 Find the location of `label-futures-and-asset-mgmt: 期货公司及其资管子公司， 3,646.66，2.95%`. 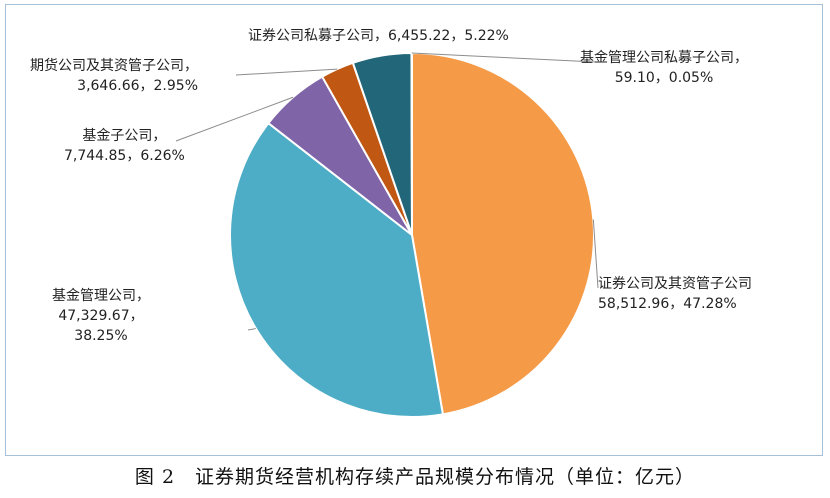

label-futures-and-asset-mgmt: 期货公司及其资管子公司， 3,646.66，2.95% is located at coordinates (114, 76).